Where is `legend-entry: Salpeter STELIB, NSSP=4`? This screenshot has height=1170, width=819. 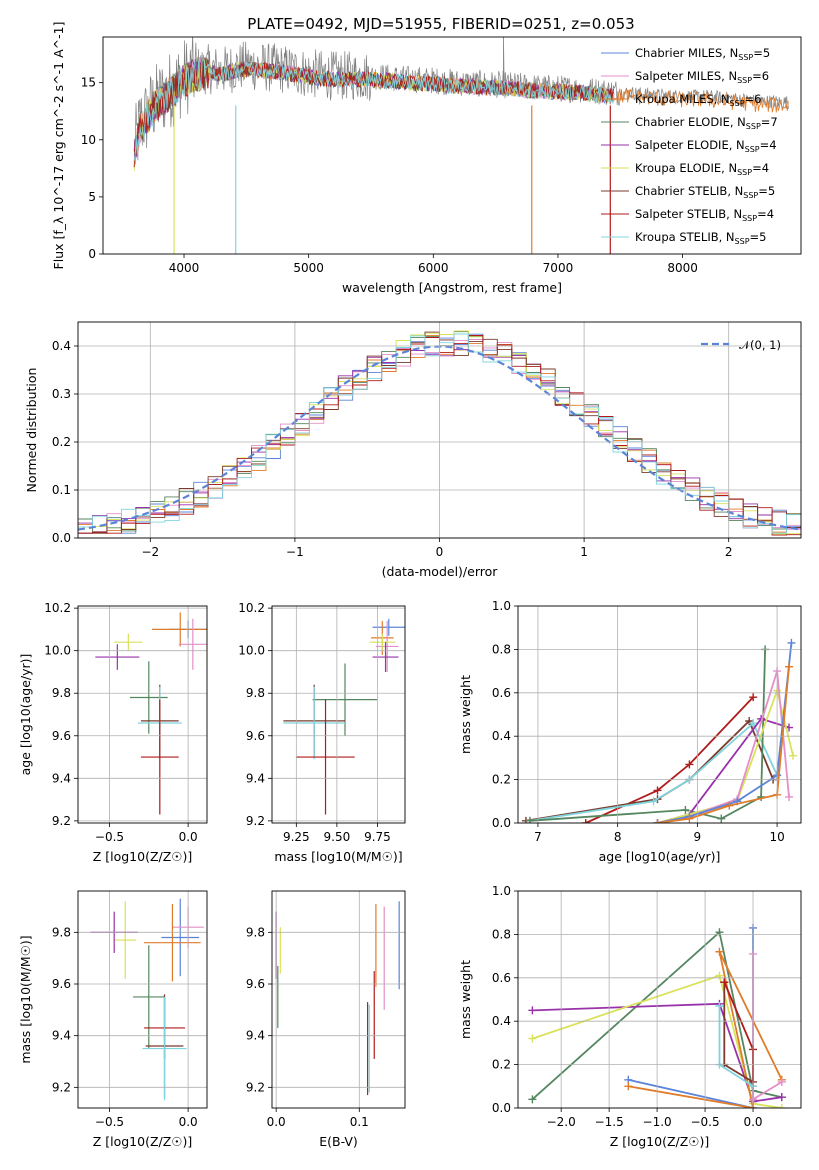
legend-entry: Salpeter STELIB, NSSP=4 is located at coordinates (704, 215).